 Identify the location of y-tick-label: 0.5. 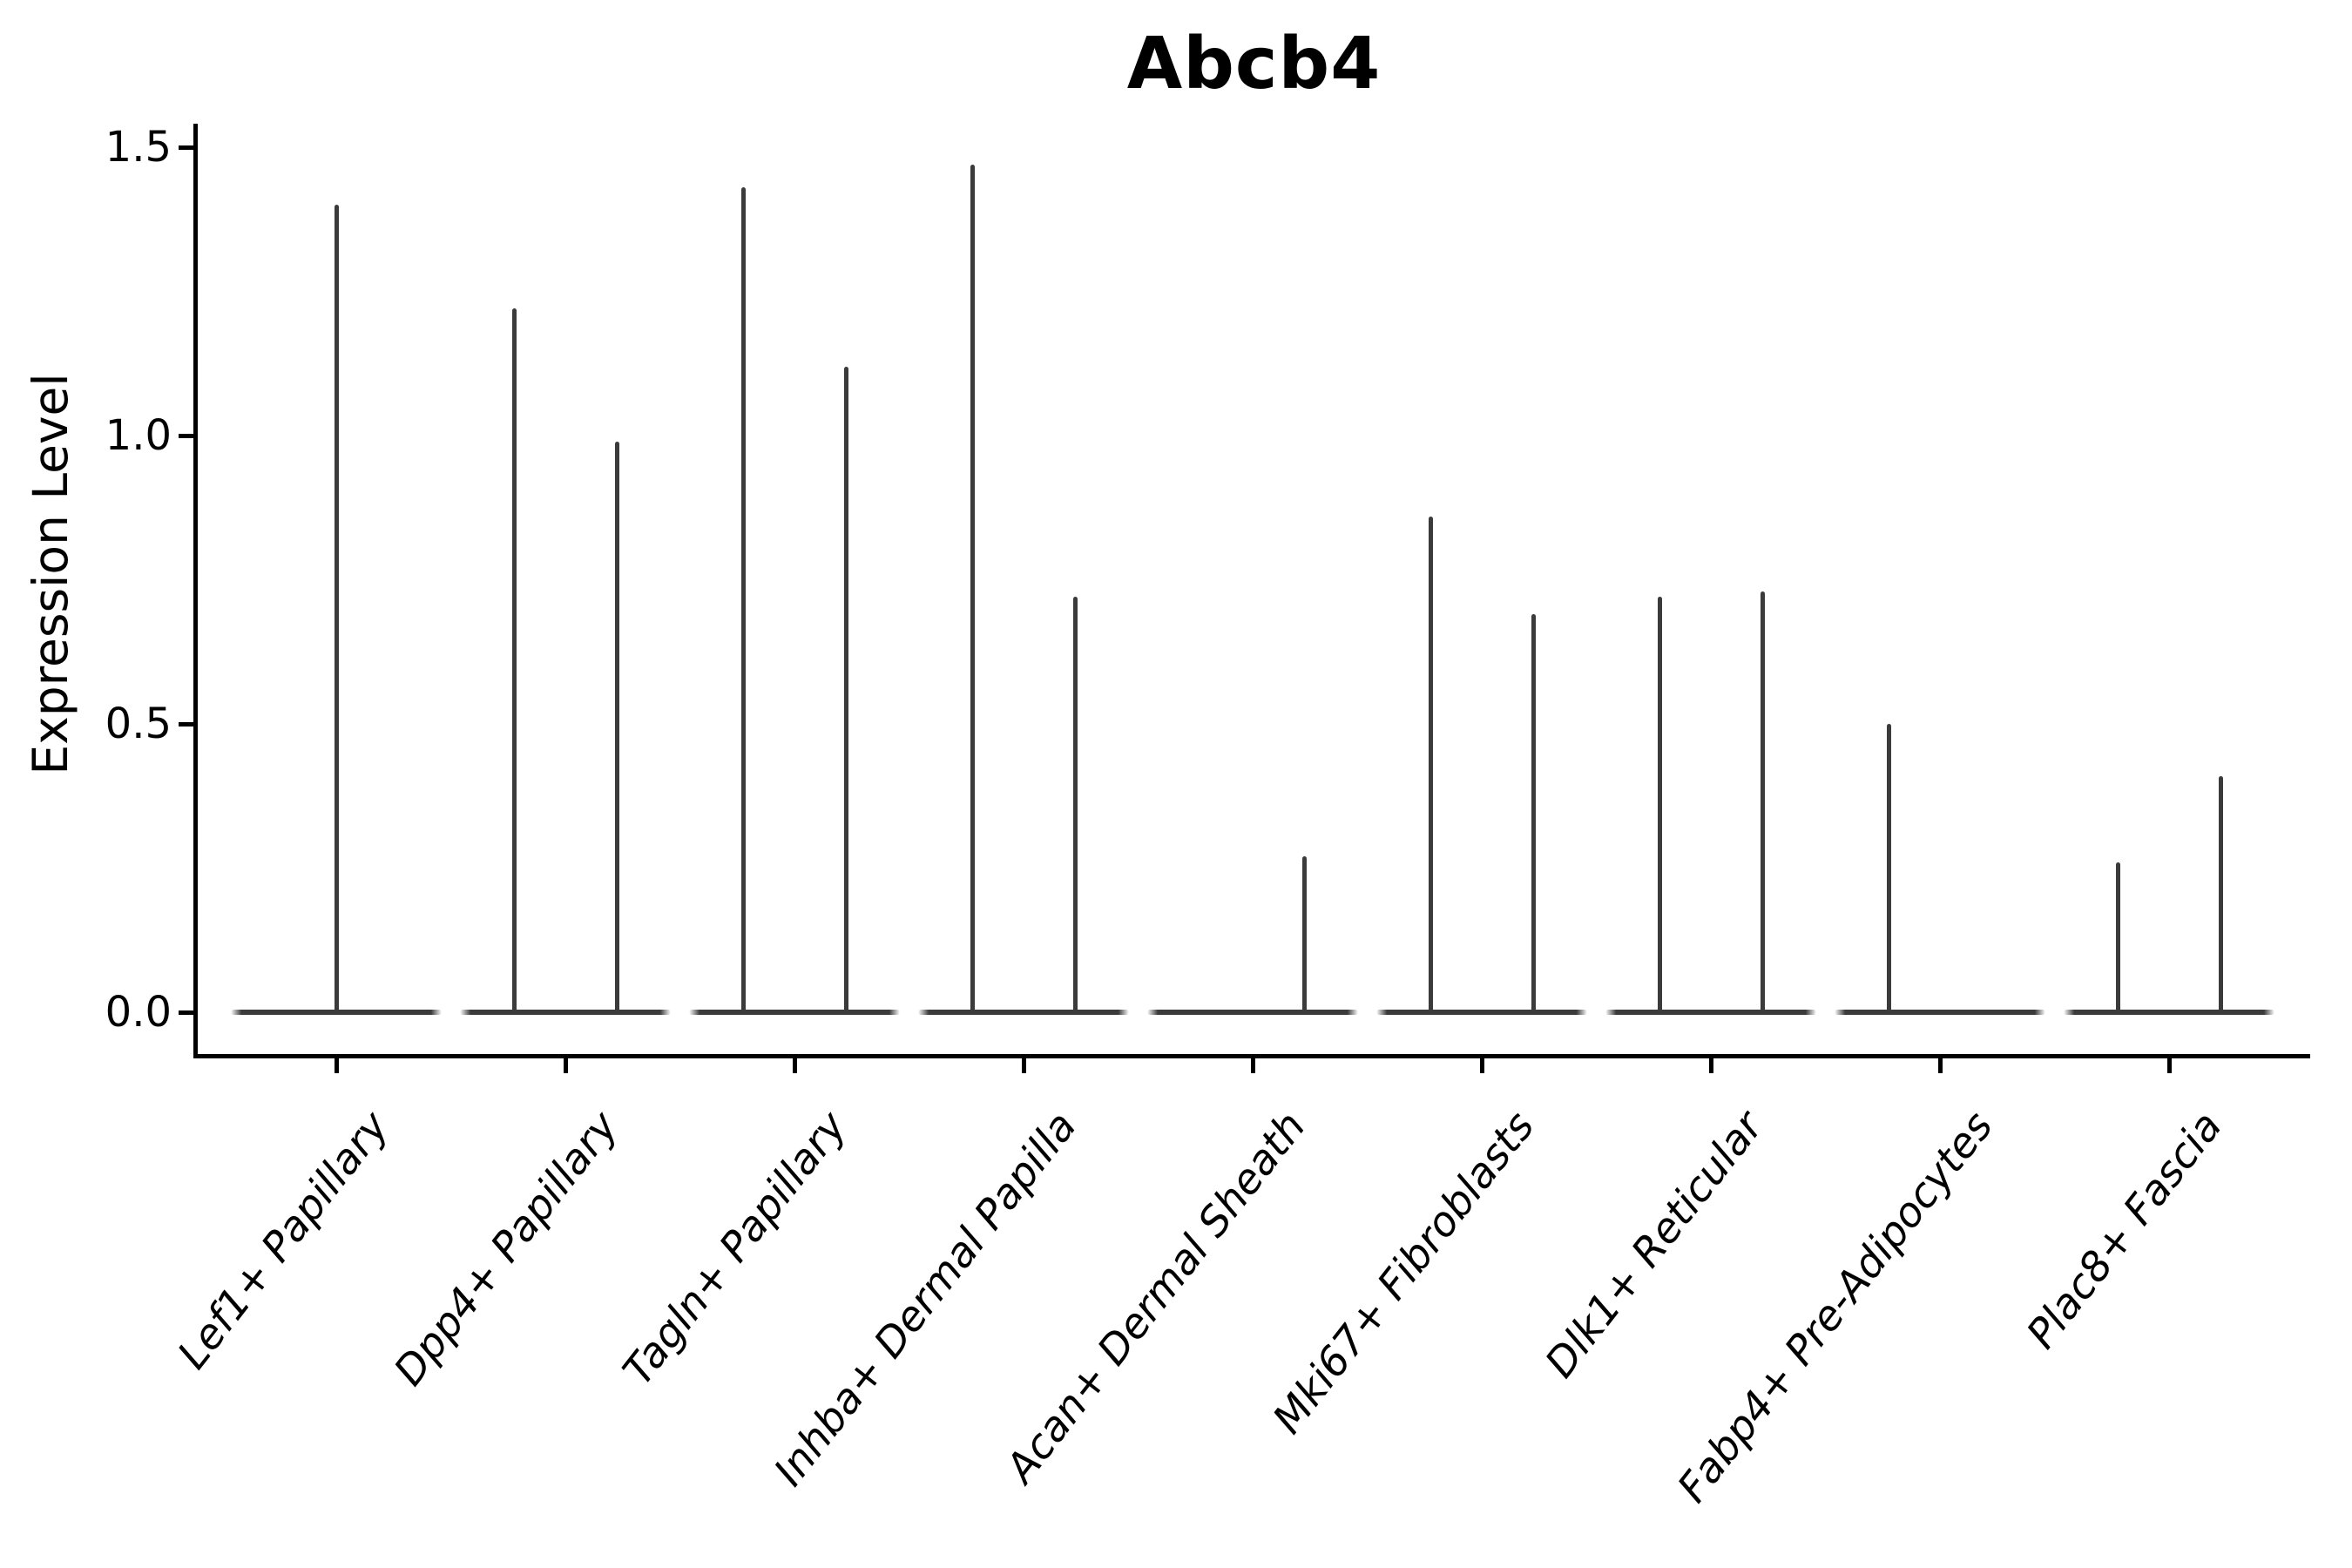
(138, 724).